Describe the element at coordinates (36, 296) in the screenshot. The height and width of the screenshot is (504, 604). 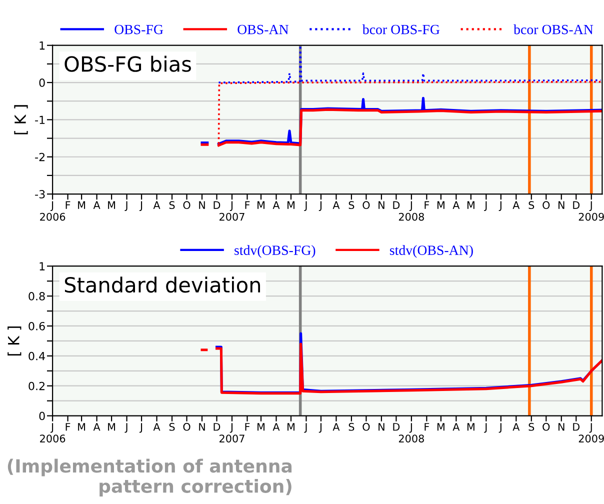
I see `y-tick-label: 0.8` at that location.